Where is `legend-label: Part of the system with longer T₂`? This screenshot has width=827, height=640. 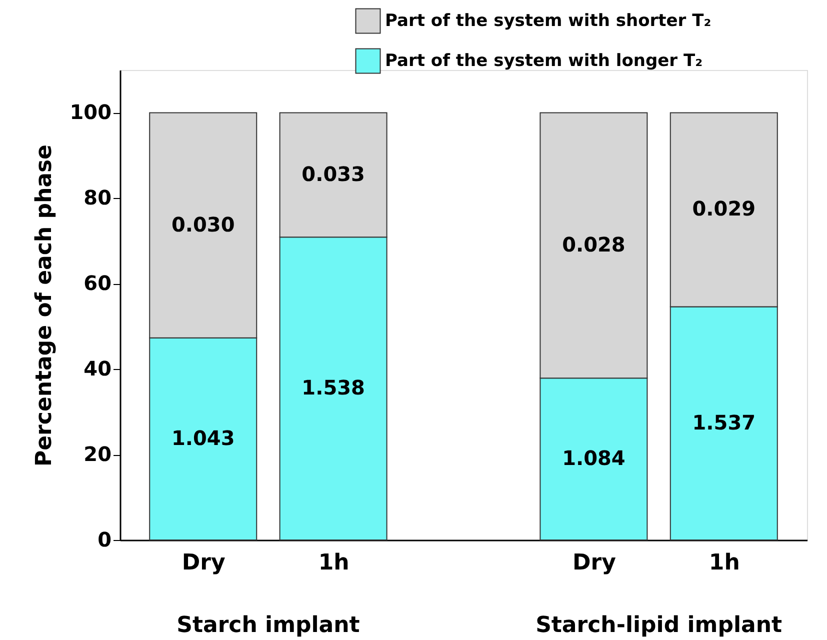
legend-label: Part of the system with longer T₂ is located at coordinates (544, 61).